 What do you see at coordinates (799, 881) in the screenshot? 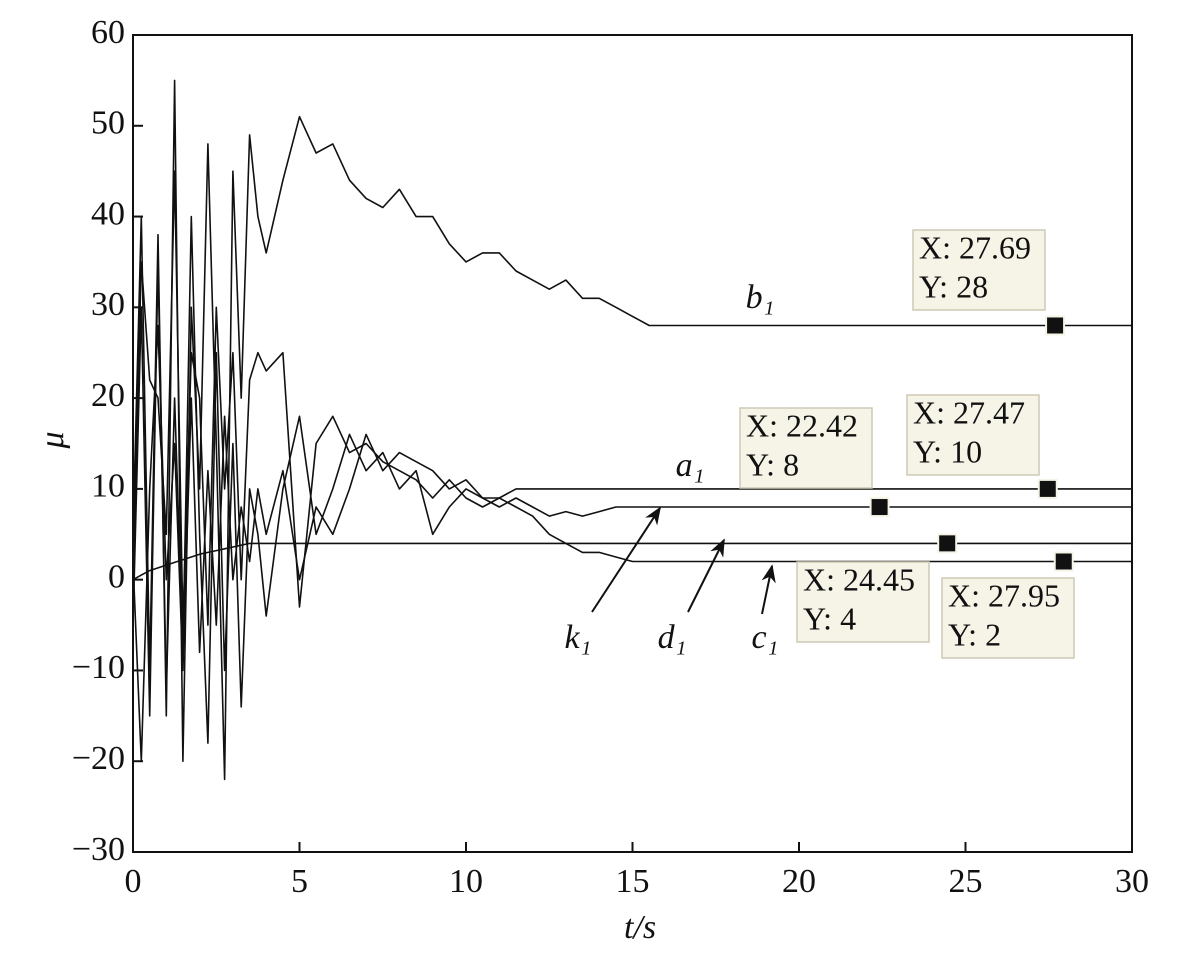
I see `x-tick-label: 20` at bounding box center [799, 881].